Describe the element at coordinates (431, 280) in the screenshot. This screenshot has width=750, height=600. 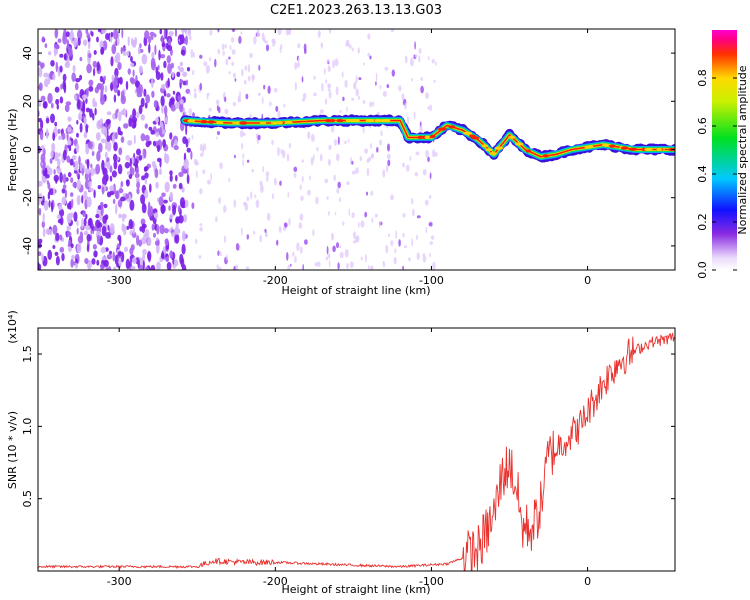
I see `x-tick-label: -100` at that location.